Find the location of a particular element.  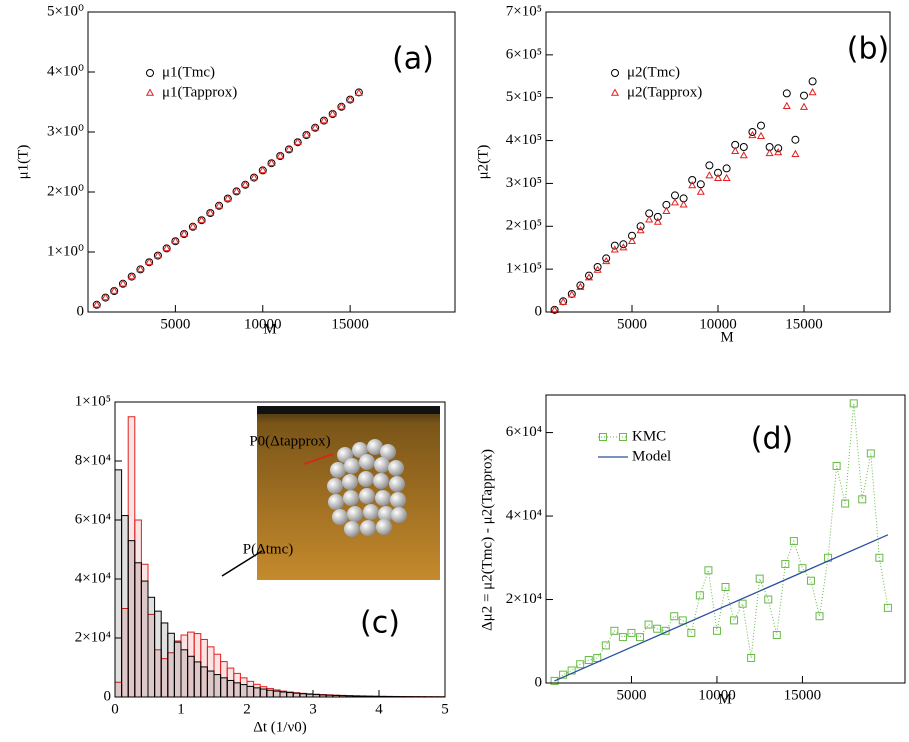

annotation-arrow is located at coordinates (242, 563).